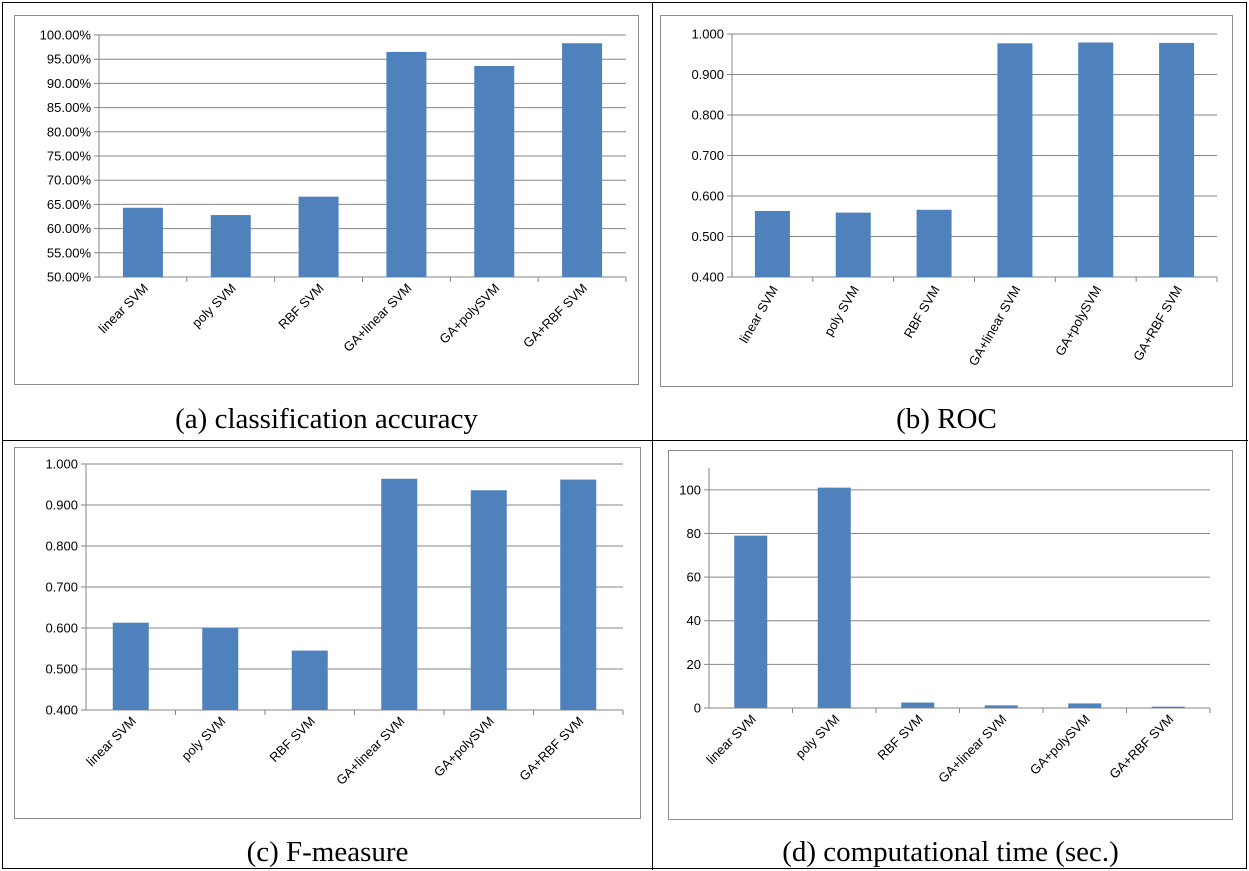 This screenshot has height=871, width=1249. Describe the element at coordinates (694, 620) in the screenshot. I see `y-tick-label: 40` at that location.